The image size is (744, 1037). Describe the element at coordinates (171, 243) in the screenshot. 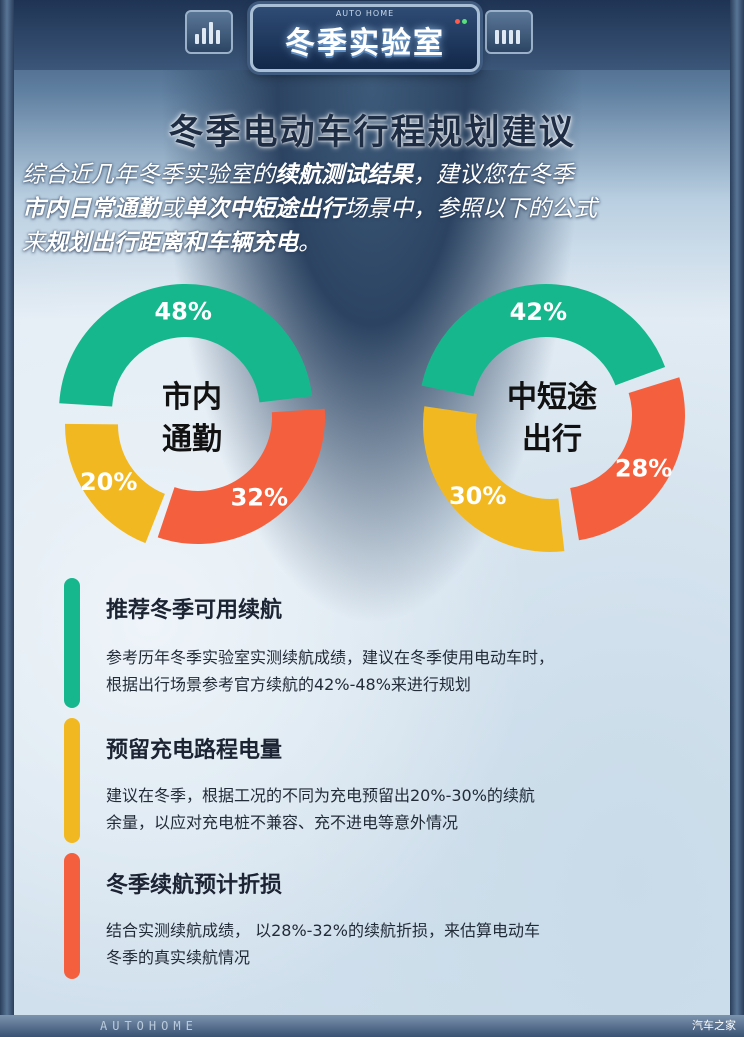

I see `intro-highlight: 规划出行距离和车辆充电` at that location.